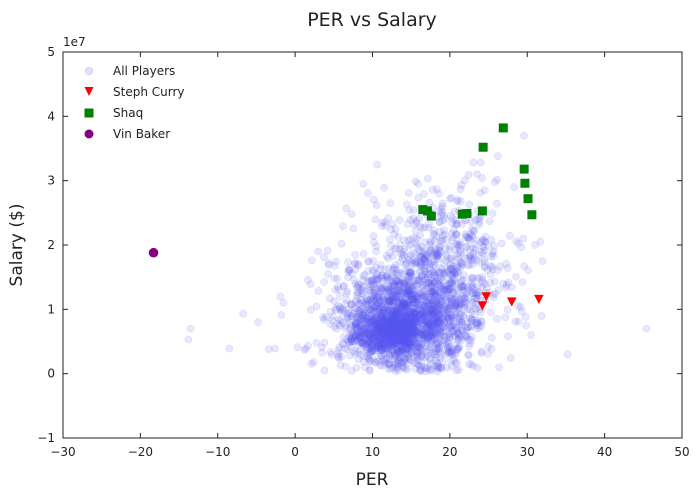 The image size is (699, 498). What do you see at coordinates (51, 181) in the screenshot?
I see `y-tick-label: 3` at bounding box center [51, 181].